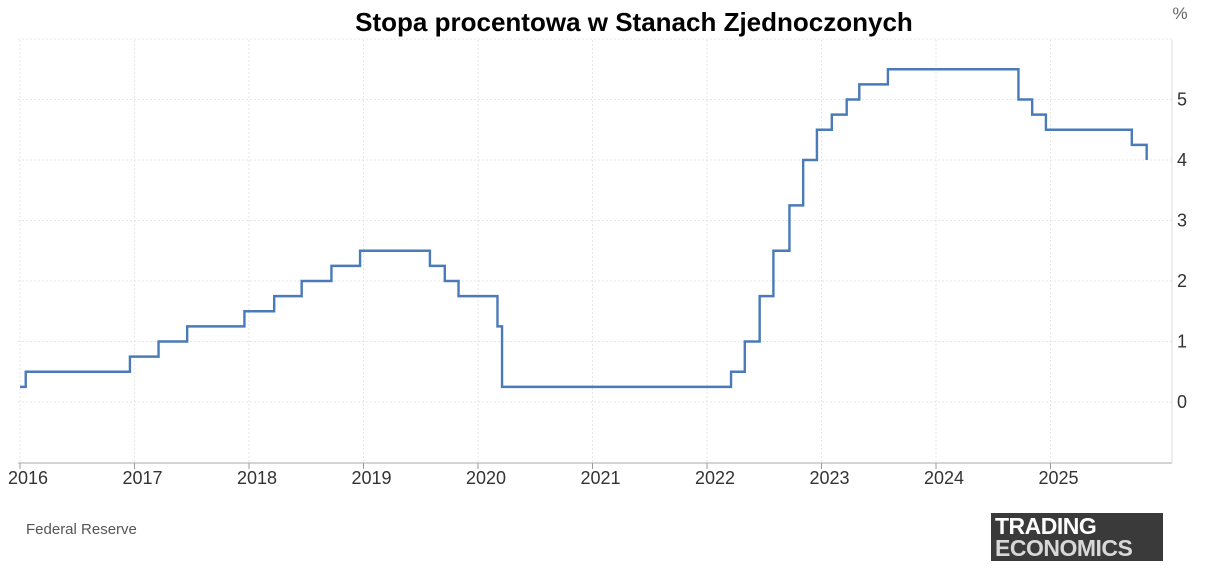 Image resolution: width=1209 pixels, height=571 pixels. What do you see at coordinates (1179, 13) in the screenshot?
I see `y-axis-unit: %` at bounding box center [1179, 13].